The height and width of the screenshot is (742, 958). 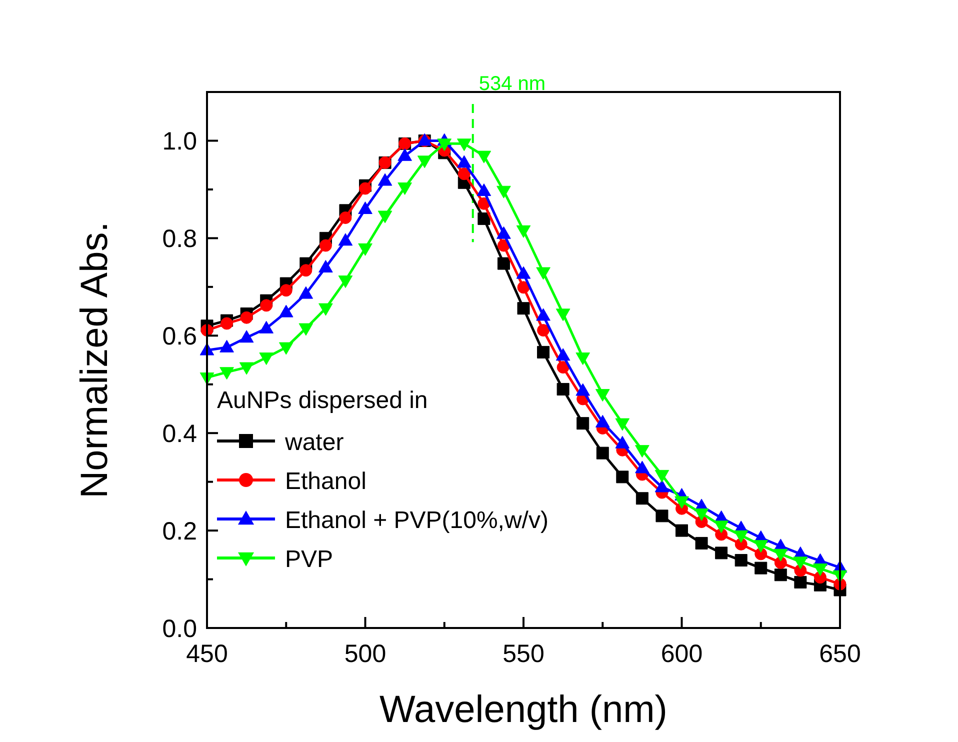 I want to click on legend-label: Ethanol + PVP(10%,w/v), so click(x=416, y=520).